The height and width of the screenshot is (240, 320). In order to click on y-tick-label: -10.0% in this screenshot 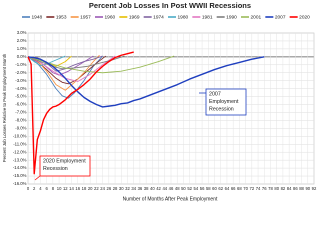, I will do `click(20, 135)`.